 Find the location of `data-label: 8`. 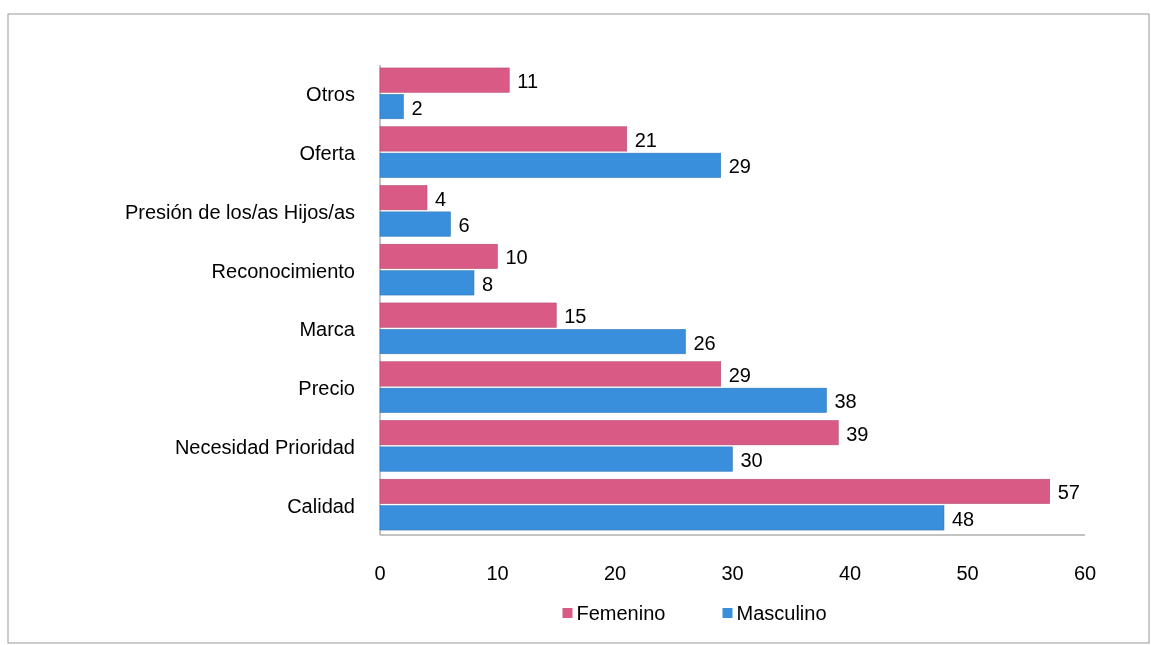

data-label: 8 is located at coordinates (488, 283).